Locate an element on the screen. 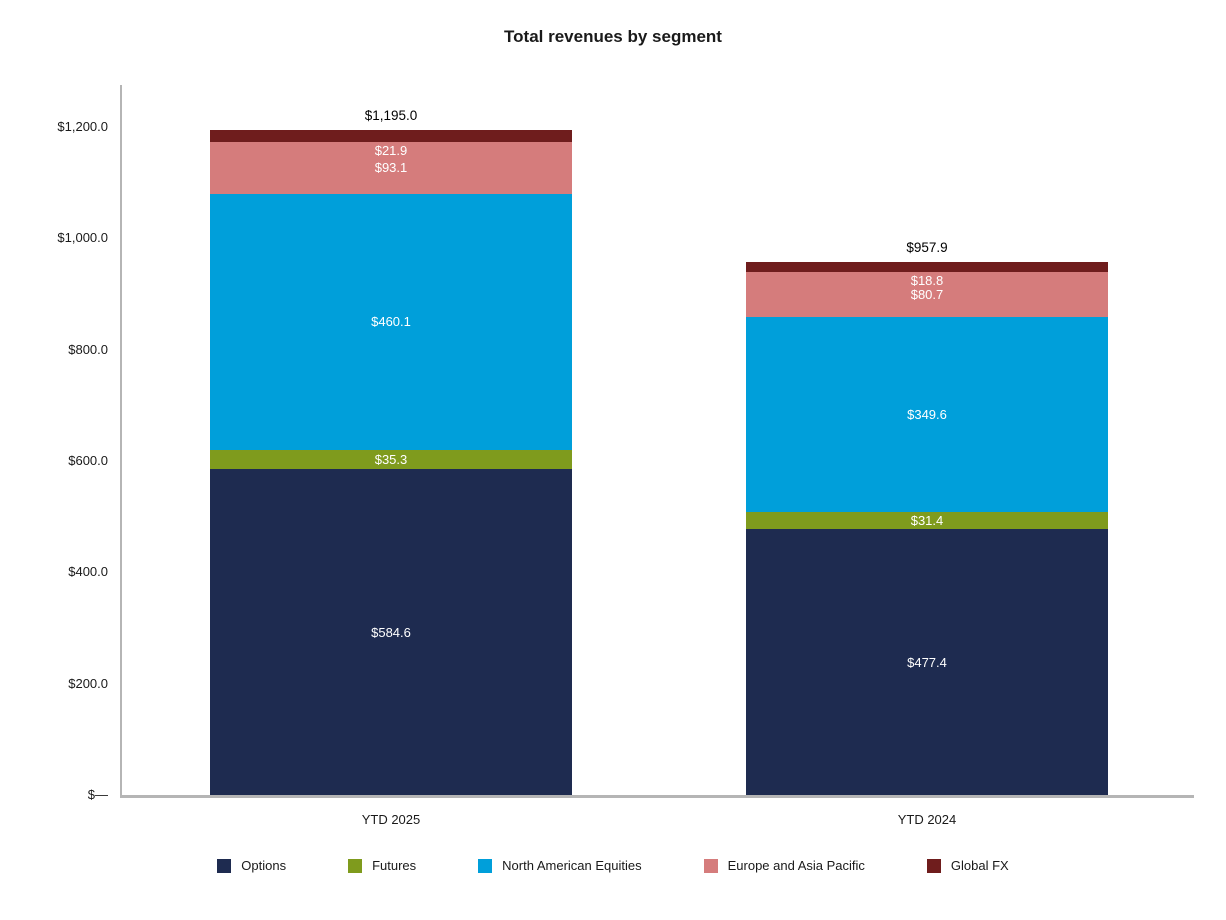 The height and width of the screenshot is (920, 1226). y-tick-label: $1,200.0 is located at coordinates (82, 126).